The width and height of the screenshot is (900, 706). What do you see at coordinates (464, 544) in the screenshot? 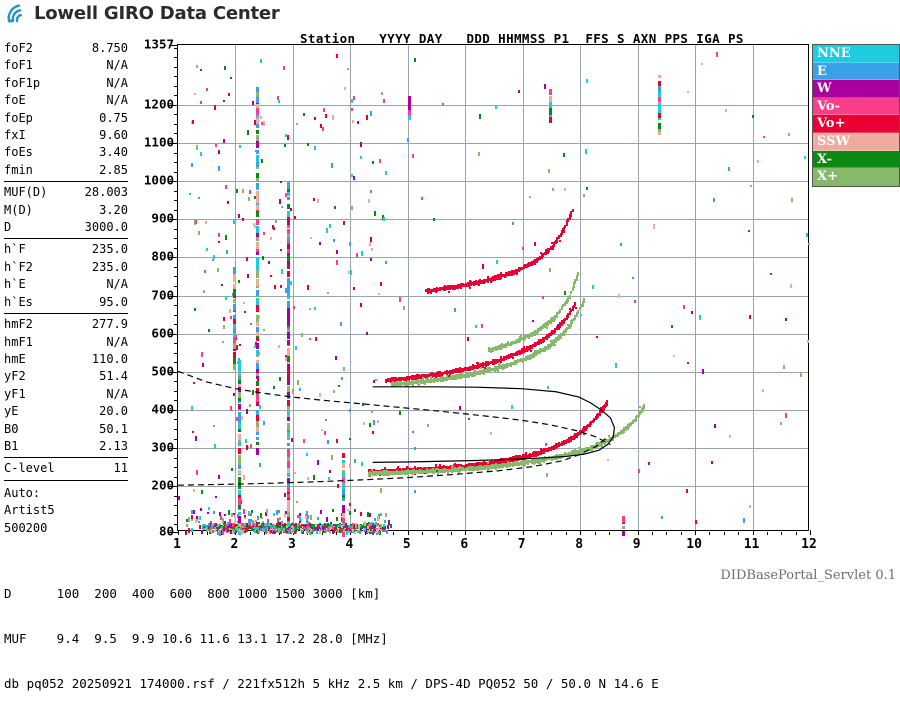
I see `x-axis-tick-label: 6` at bounding box center [464, 544].